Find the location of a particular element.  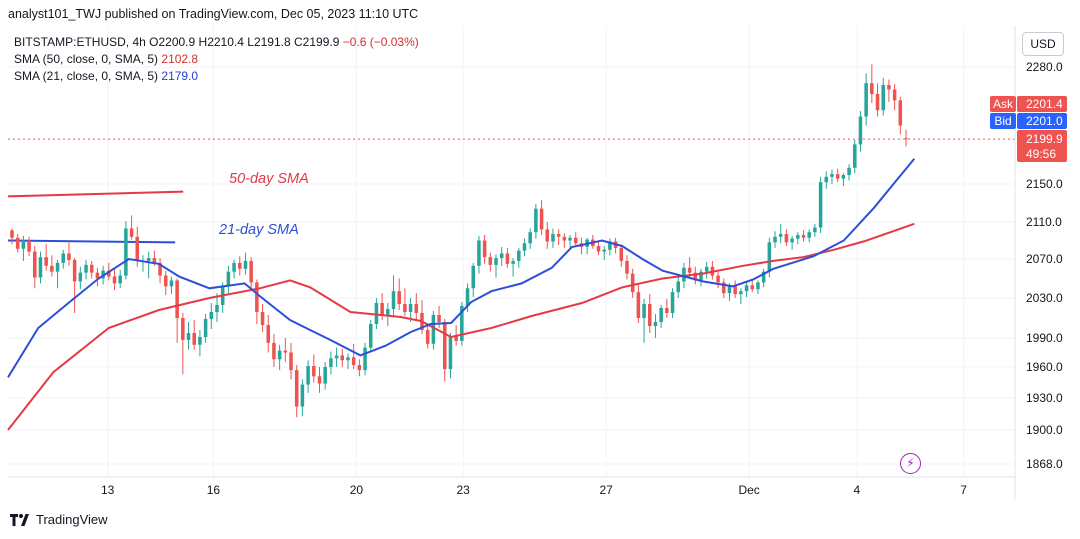

price-tags: Ask 2201.4 Bid 2201.0 2199.949:56 is located at coordinates (1028, 129).